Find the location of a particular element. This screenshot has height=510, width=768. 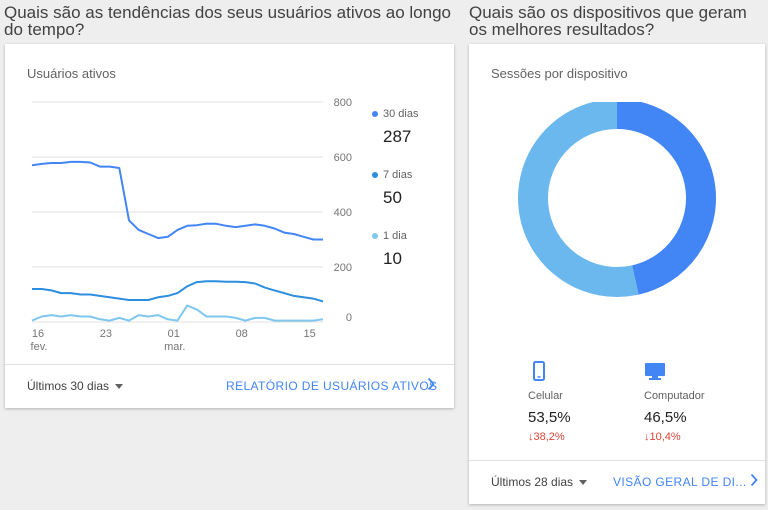

sessions-donut-chart is located at coordinates (617, 199).